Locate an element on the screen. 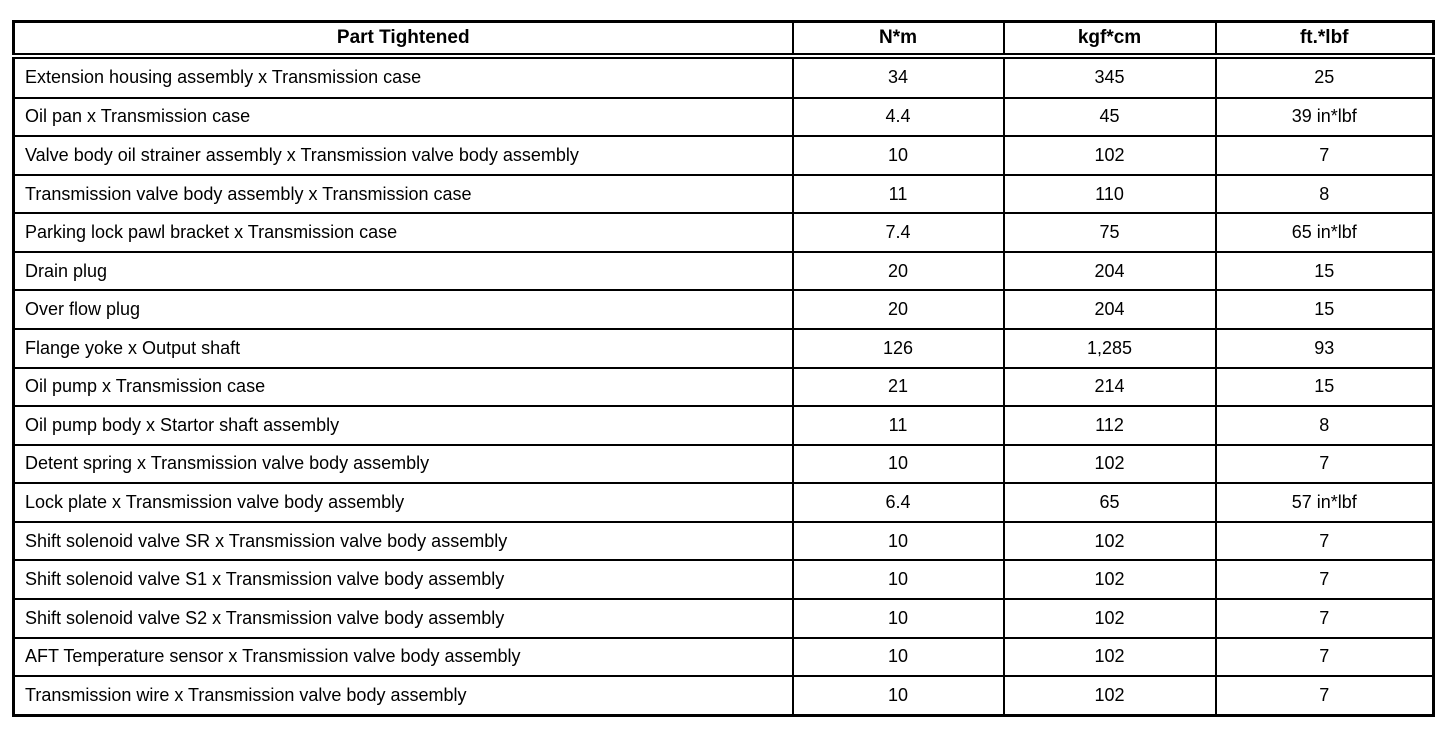 Image resolution: width=1456 pixels, height=738 pixels. table-header-row: Part Tightened N*m kgf*cm ft.*lbf is located at coordinates (723, 39).